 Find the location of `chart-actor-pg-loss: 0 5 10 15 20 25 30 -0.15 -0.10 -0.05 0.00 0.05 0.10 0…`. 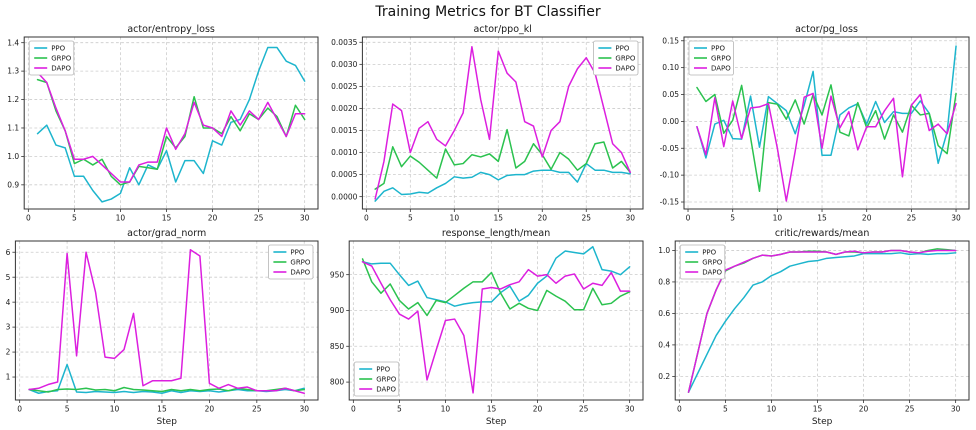

chart-actor-pg-loss: 0 5 10 15 20 25 30 -0.15 -0.10 -0.05 0.00 0.05 0.10 0… is located at coordinates (814, 123).